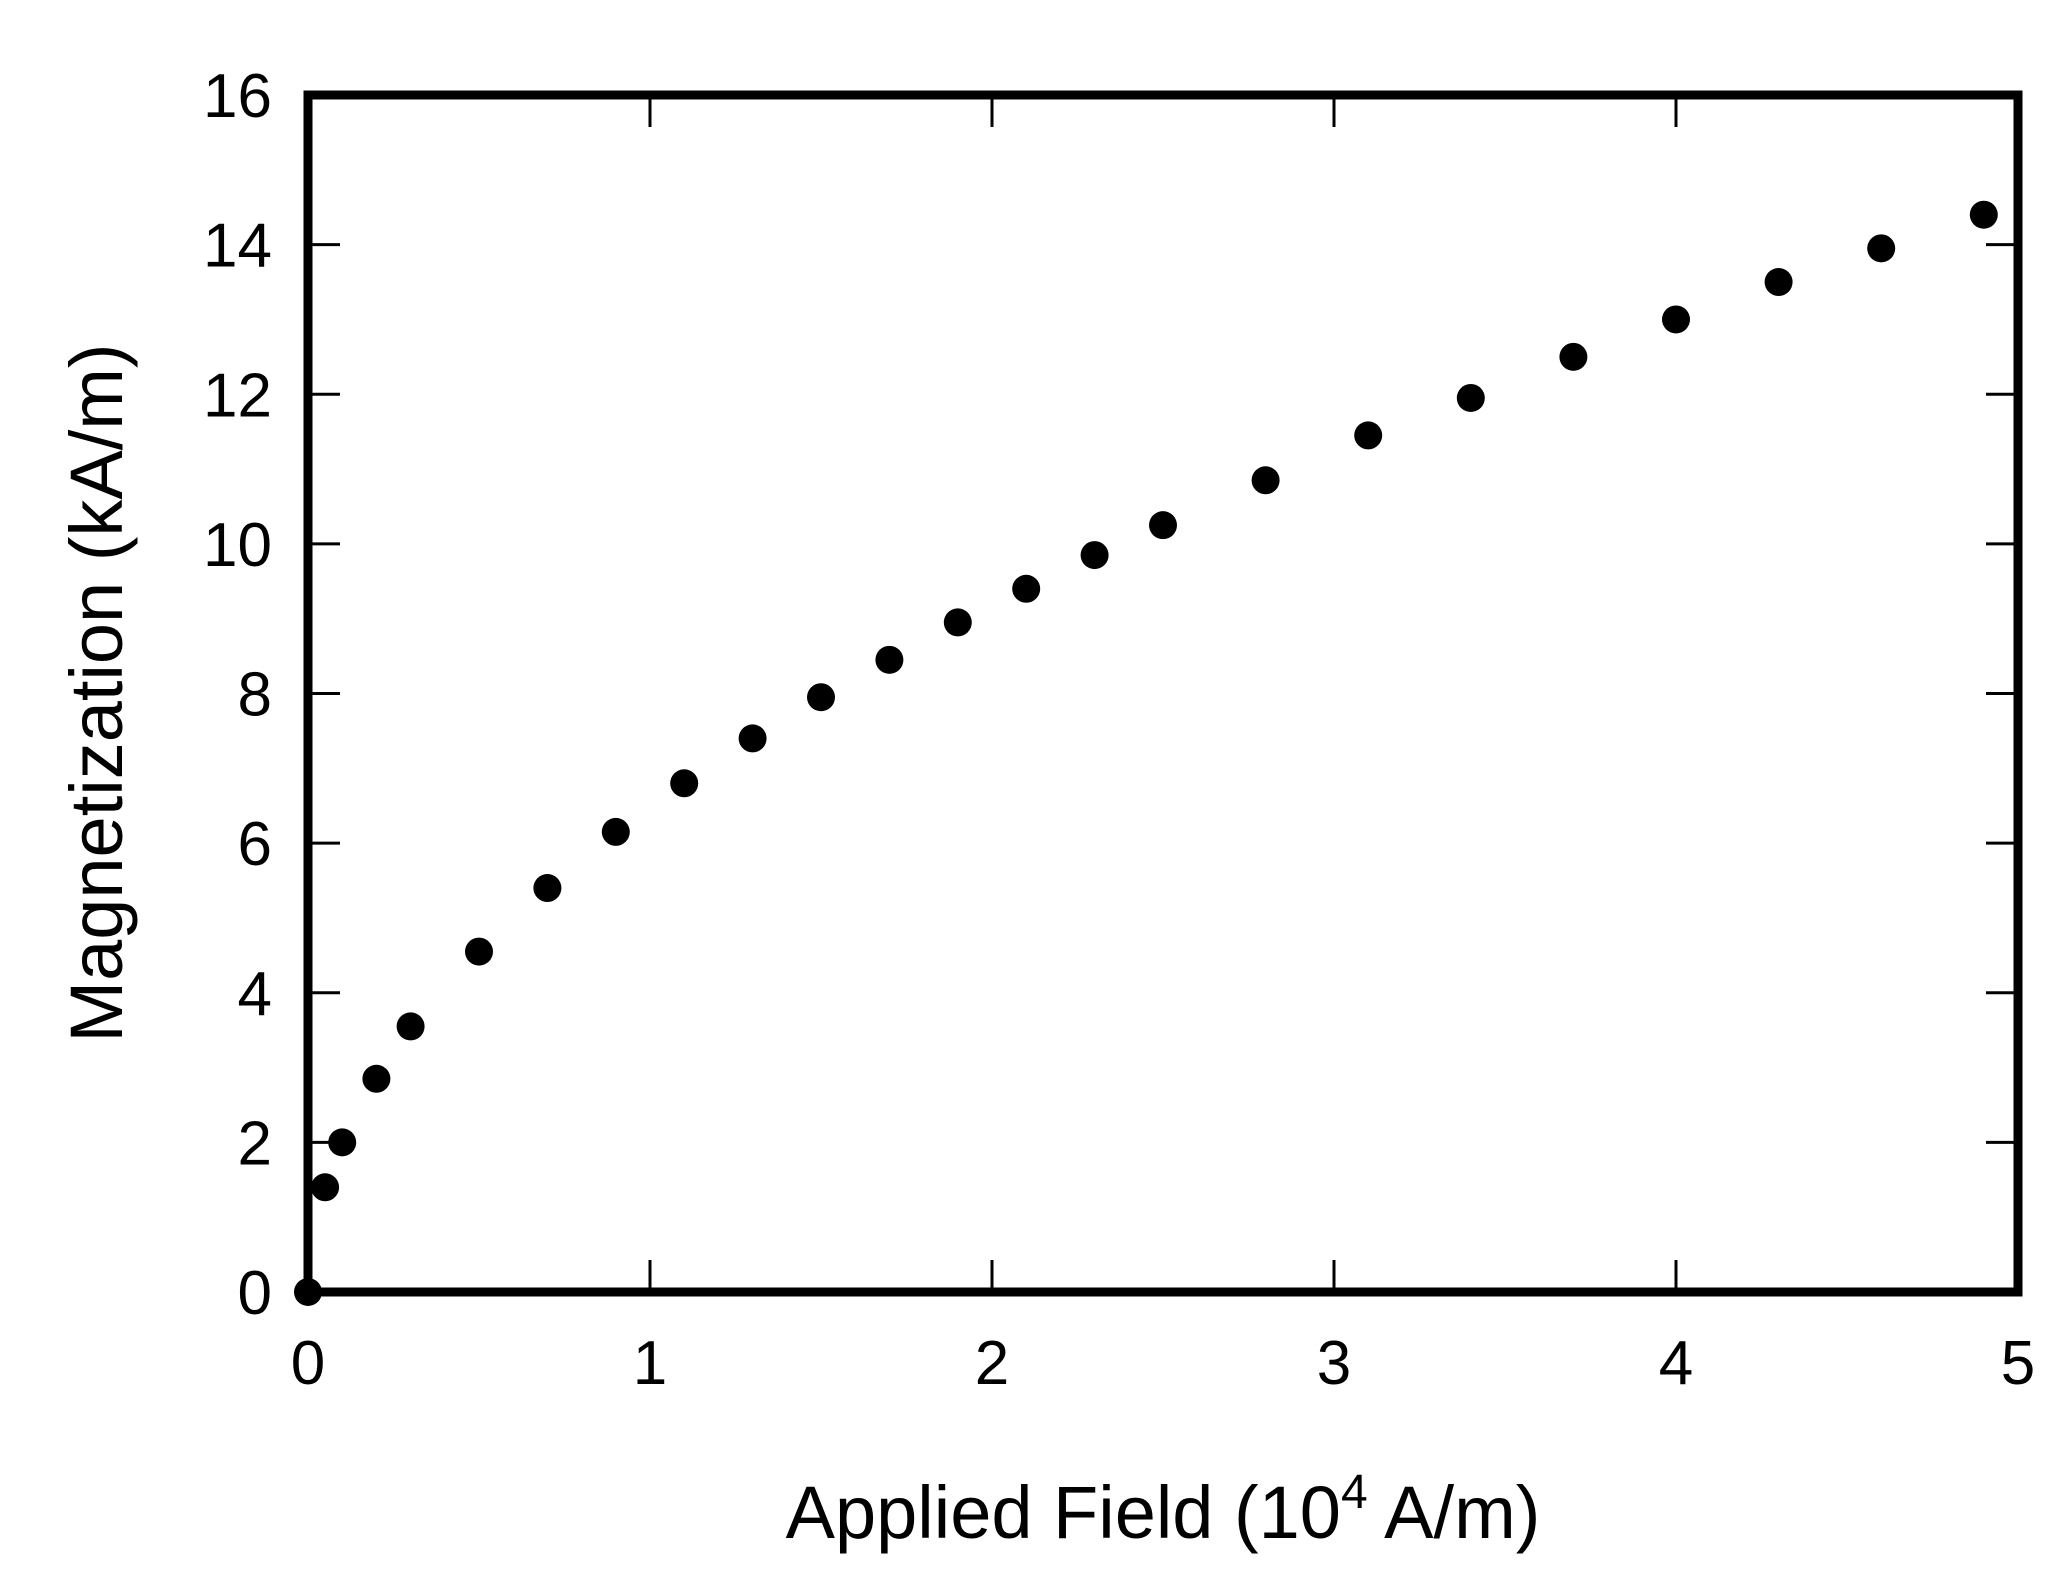 This screenshot has width=2052, height=1576. What do you see at coordinates (255, 1293) in the screenshot?
I see `y-tick-label: 0` at bounding box center [255, 1293].